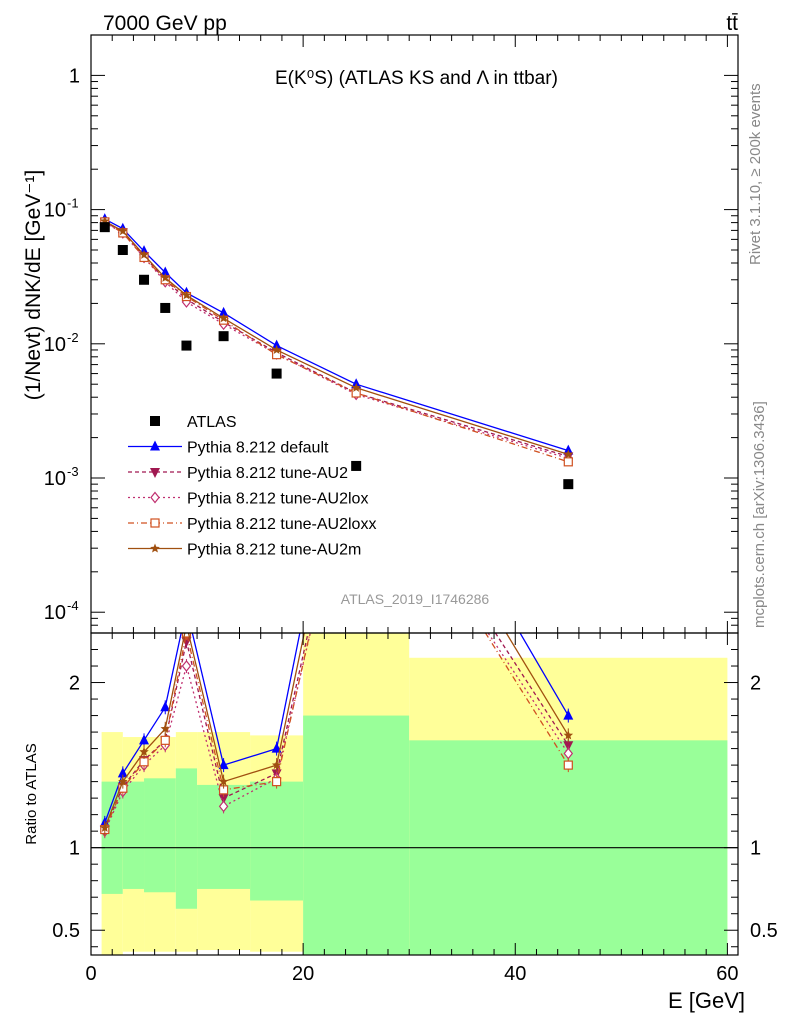  What do you see at coordinates (755, 174) in the screenshot?
I see `rivet-label: Rivet 3.1.10, ≥ 200k events` at bounding box center [755, 174].